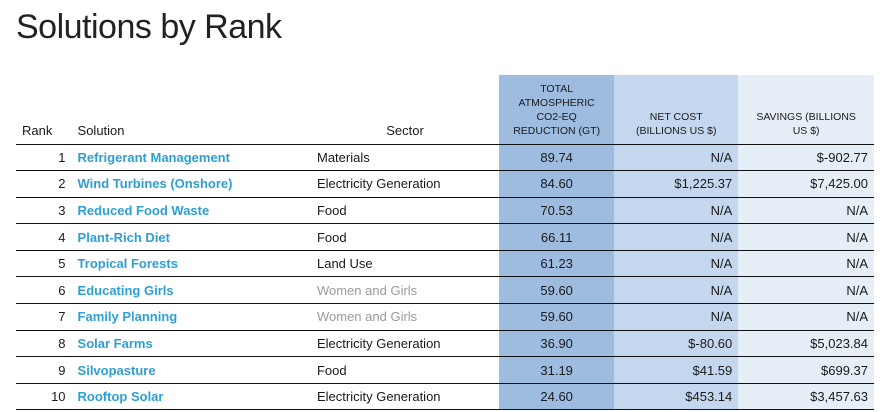  What do you see at coordinates (557, 88) in the screenshot?
I see `header-total-line: TOTAL` at bounding box center [557, 88].